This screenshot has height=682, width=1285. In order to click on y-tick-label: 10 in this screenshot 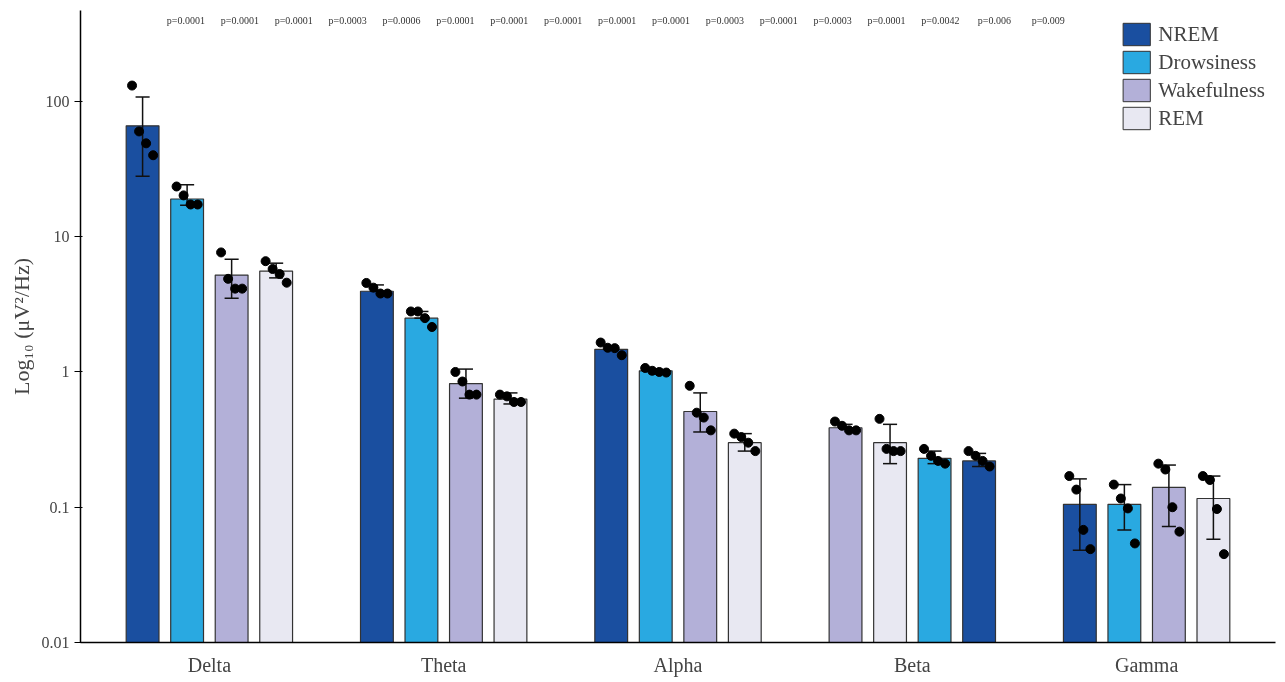, I will do `click(61, 237)`.